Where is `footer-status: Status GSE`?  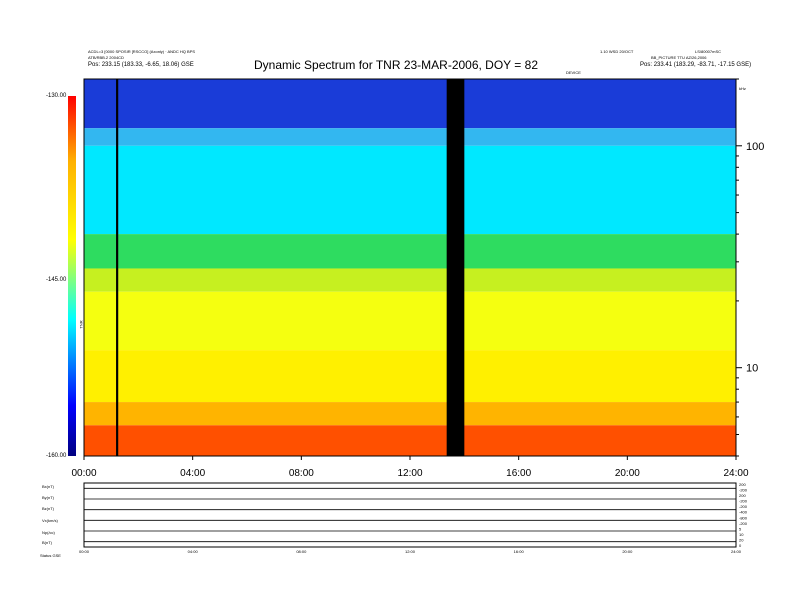 footer-status: Status GSE is located at coordinates (50, 555).